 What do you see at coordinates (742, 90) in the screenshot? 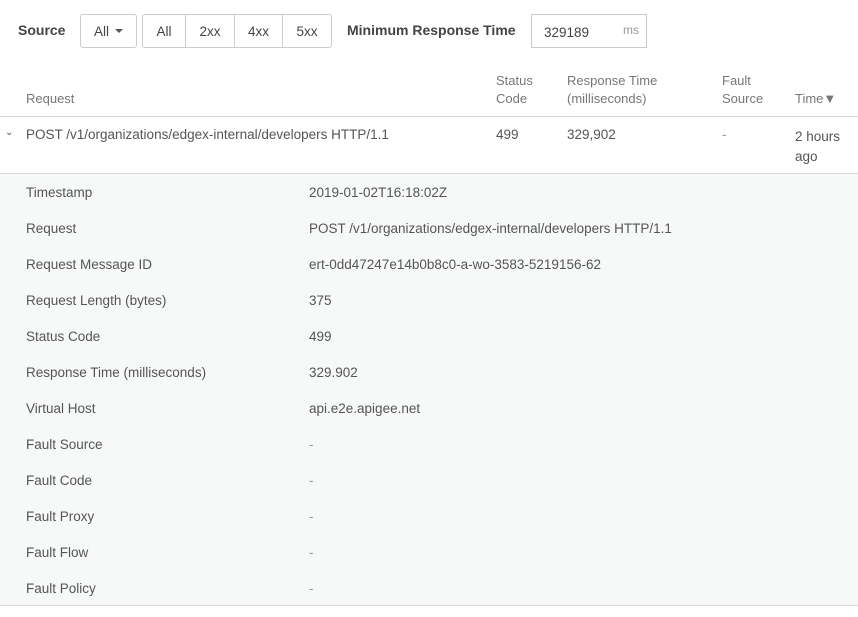
I see `header-fault-source: Fault Source` at bounding box center [742, 90].